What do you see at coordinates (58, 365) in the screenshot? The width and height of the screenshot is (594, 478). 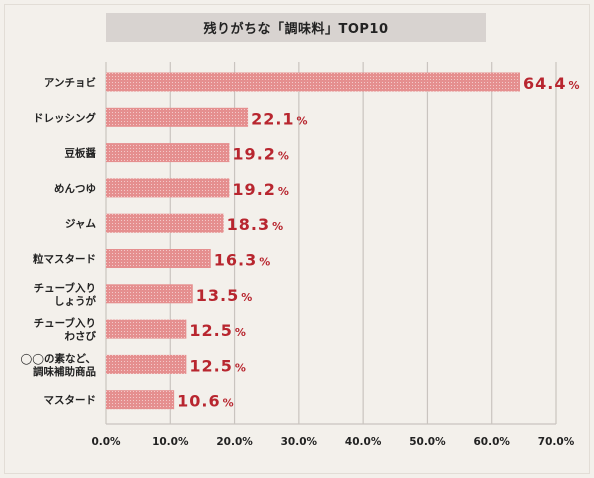 I see `category-label: ◯◯の素など、調味補助商品` at bounding box center [58, 365].